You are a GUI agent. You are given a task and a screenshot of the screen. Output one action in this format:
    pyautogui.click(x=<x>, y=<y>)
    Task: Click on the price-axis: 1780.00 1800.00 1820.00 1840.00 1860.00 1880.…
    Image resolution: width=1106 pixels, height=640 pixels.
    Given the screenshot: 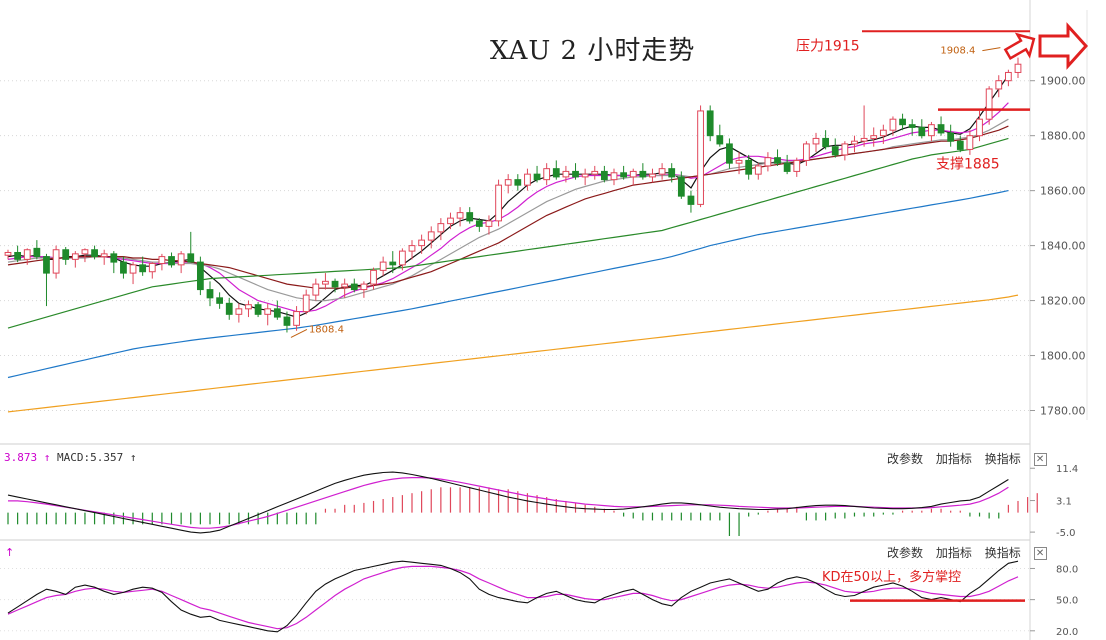 What is the action you would take?
    pyautogui.click(x=1058, y=246)
    